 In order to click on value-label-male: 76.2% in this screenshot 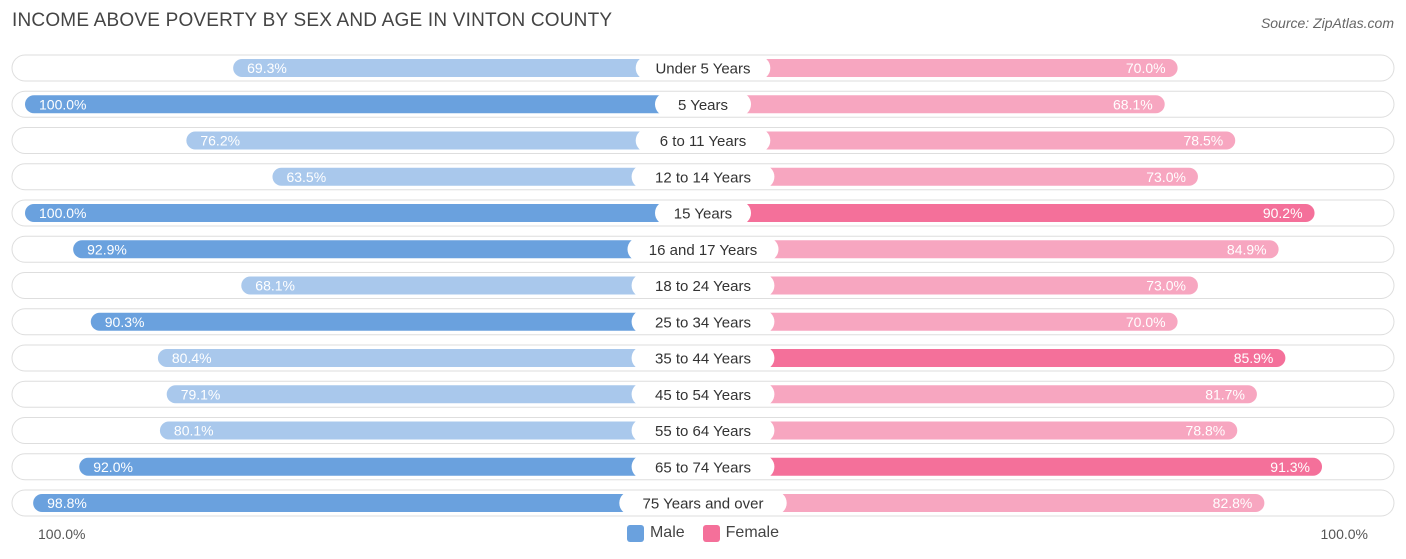, I will do `click(220, 141)`.